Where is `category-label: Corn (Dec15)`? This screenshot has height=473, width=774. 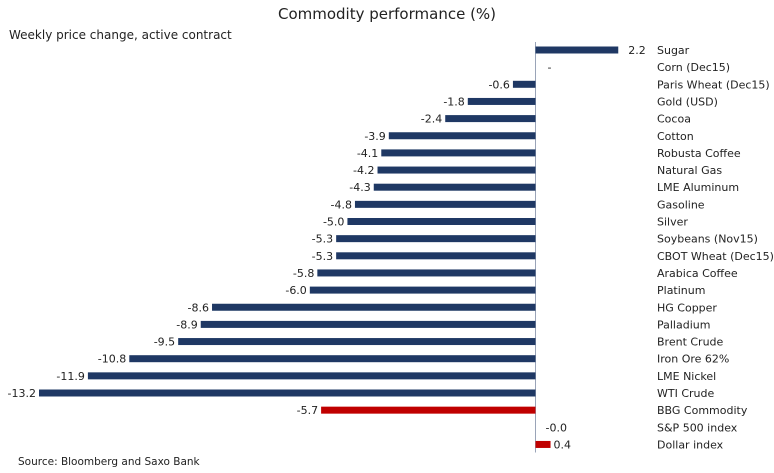
category-label: Corn (Dec15) is located at coordinates (693, 67).